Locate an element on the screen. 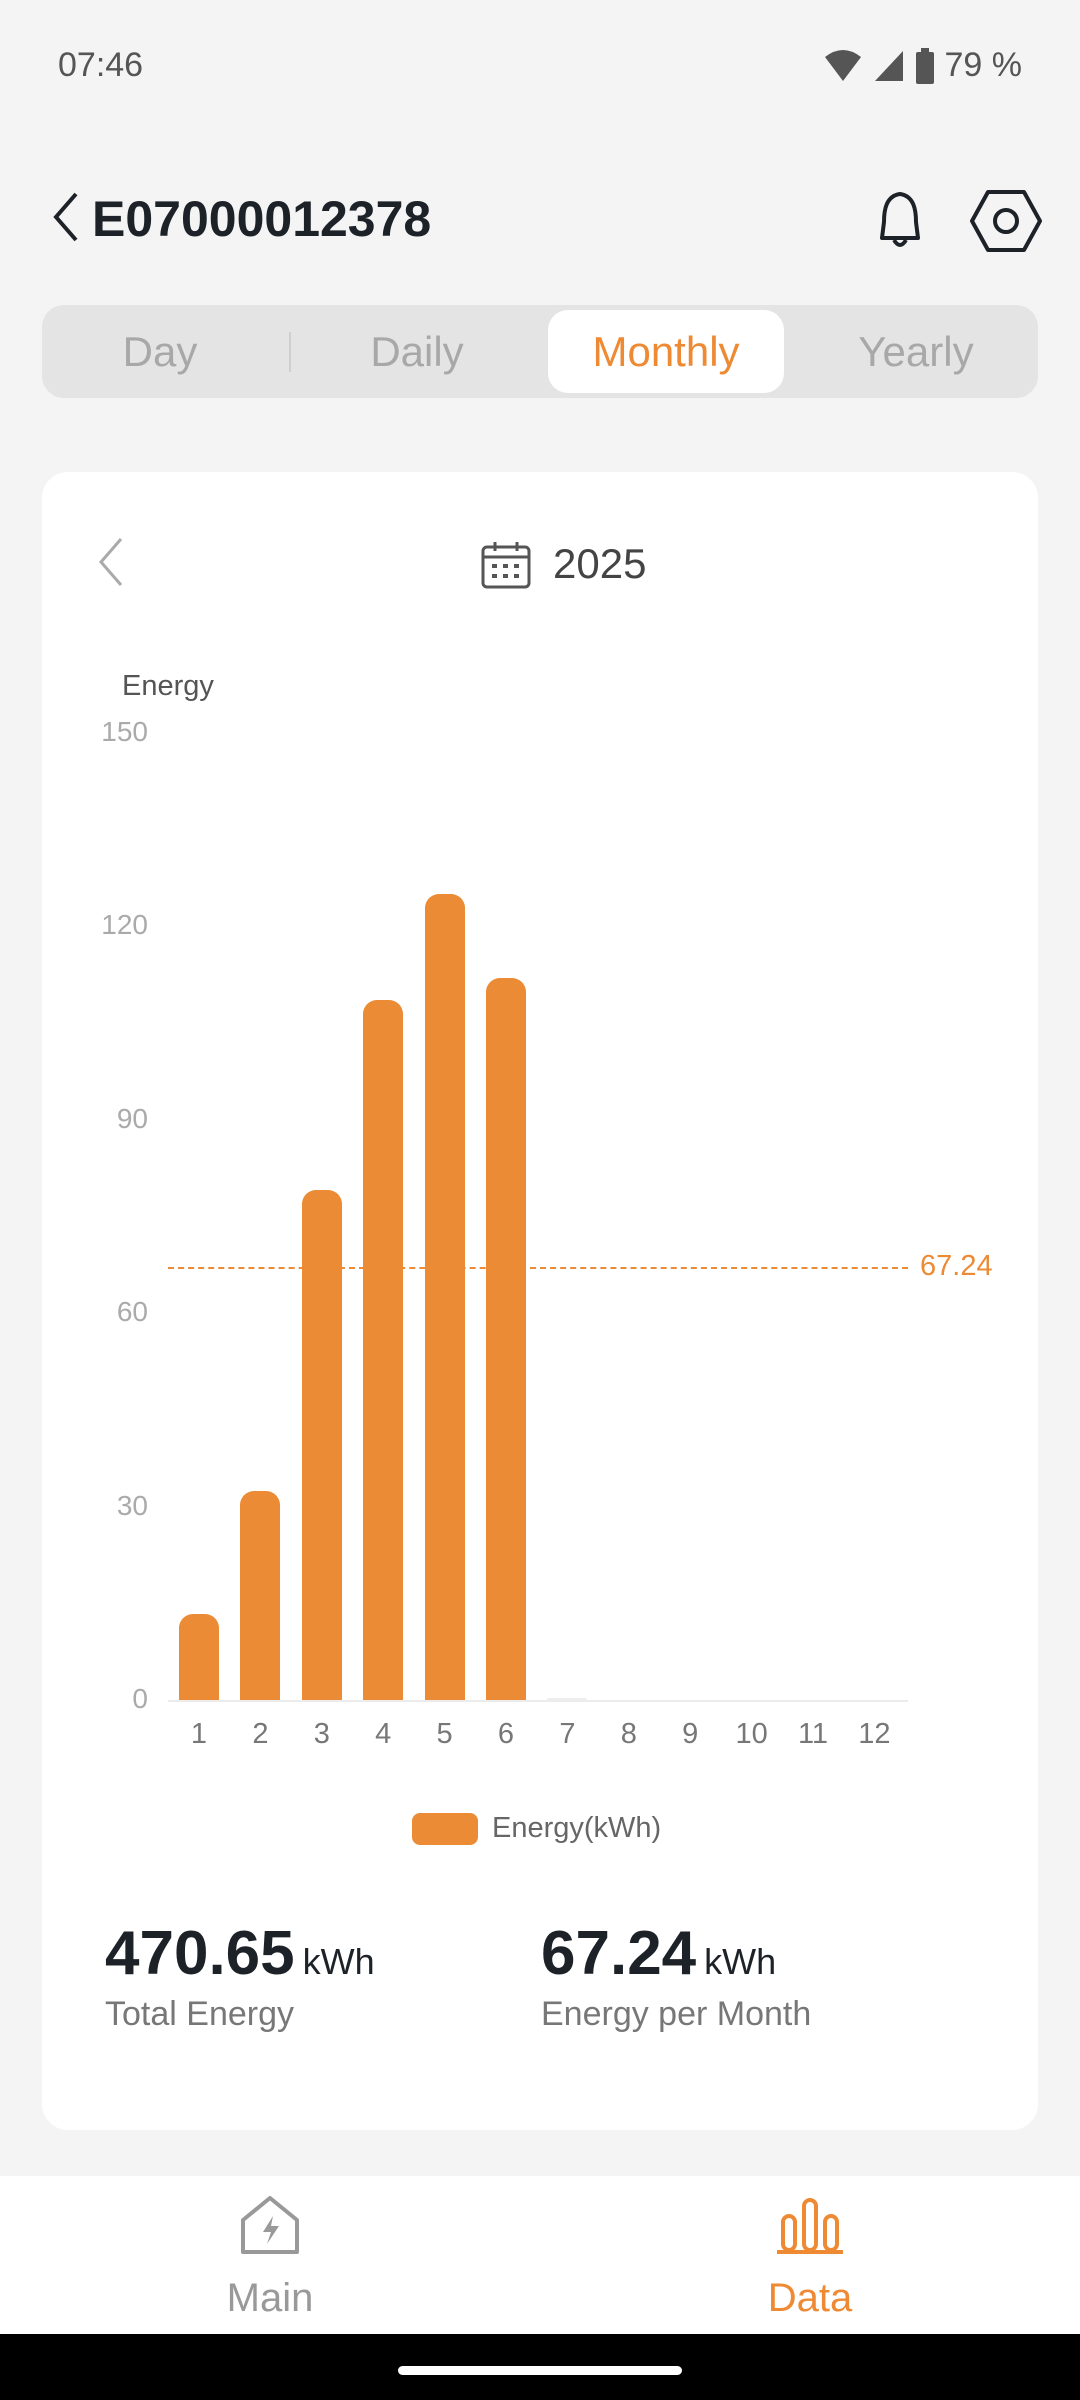 Image resolution: width=1080 pixels, height=2400 pixels. bell-icon is located at coordinates (900, 221).